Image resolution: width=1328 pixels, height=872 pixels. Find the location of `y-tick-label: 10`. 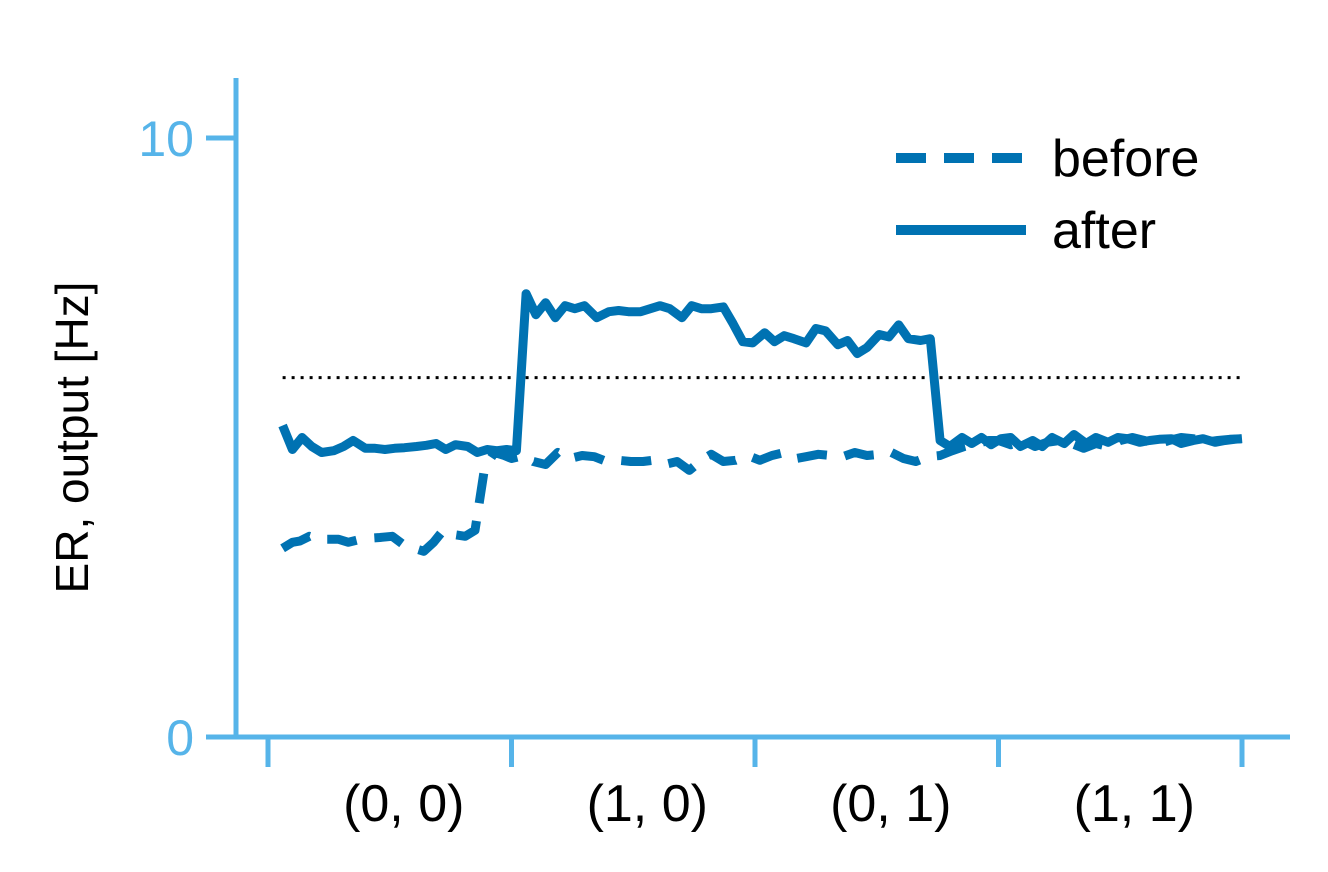

y-tick-label: 10 is located at coordinates (166, 139).